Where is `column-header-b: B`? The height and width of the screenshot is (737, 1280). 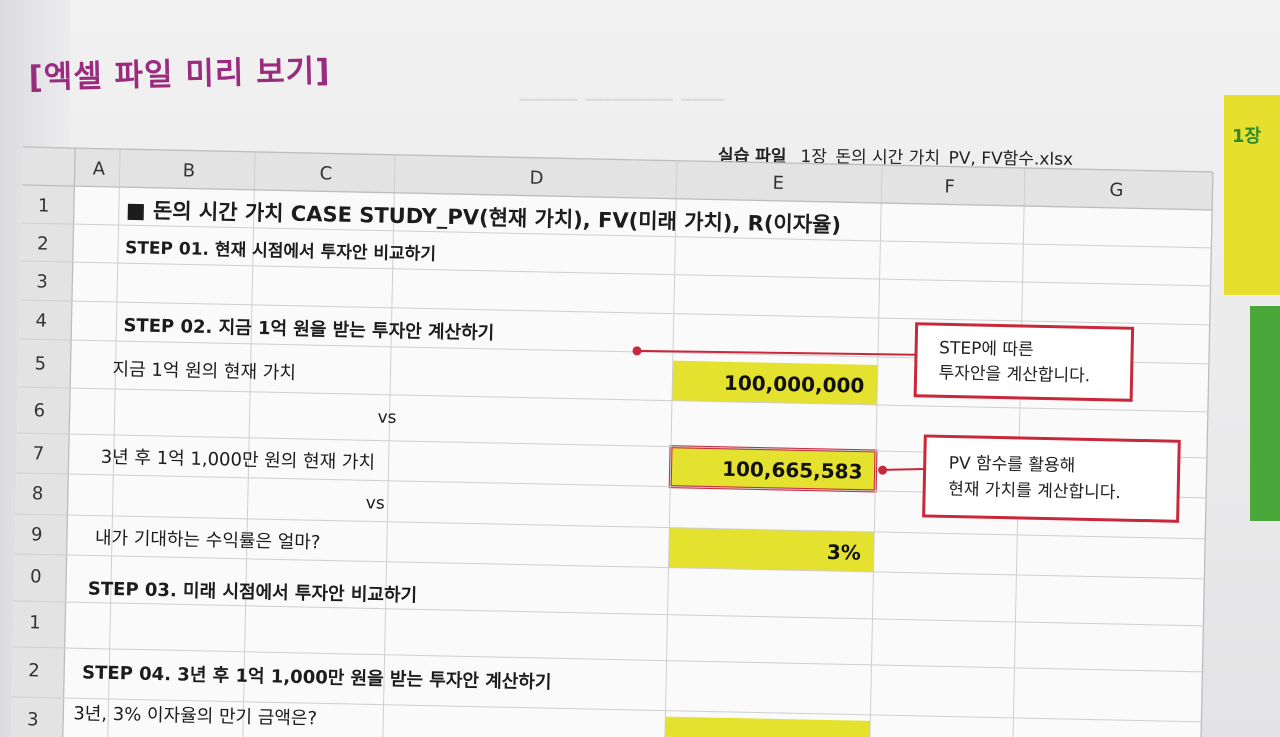 column-header-b: B is located at coordinates (188, 170).